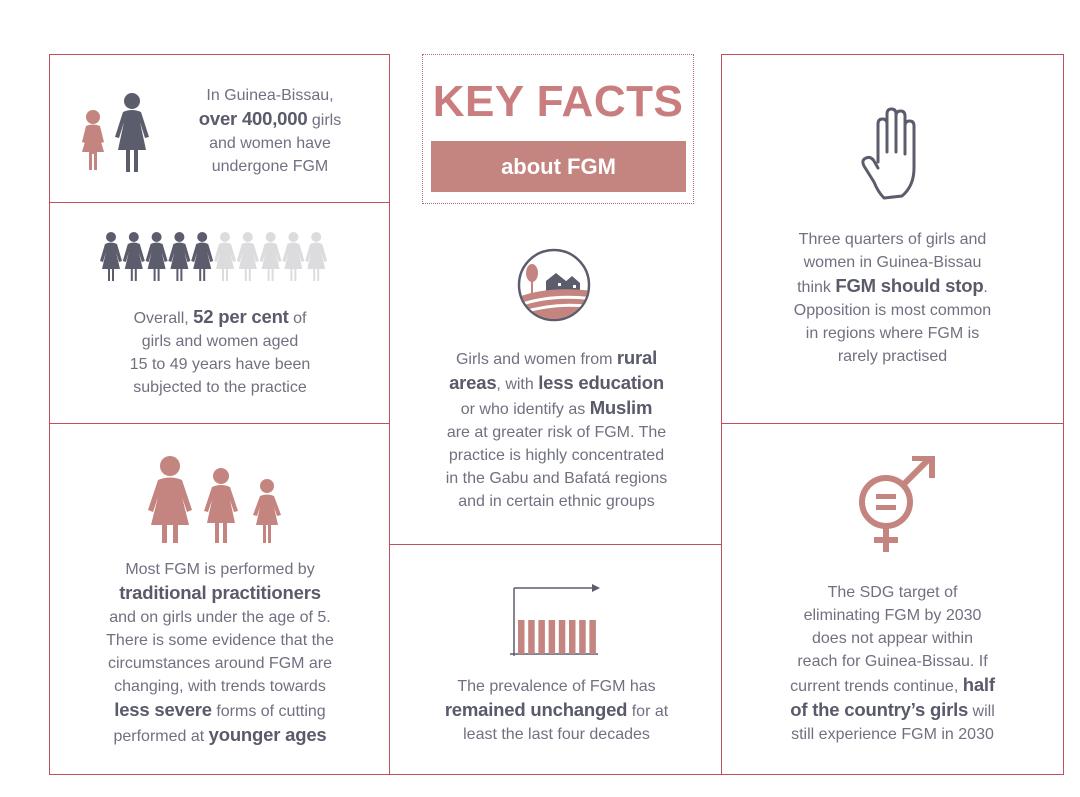  I want to click on three-figures-icon, so click(214, 499).